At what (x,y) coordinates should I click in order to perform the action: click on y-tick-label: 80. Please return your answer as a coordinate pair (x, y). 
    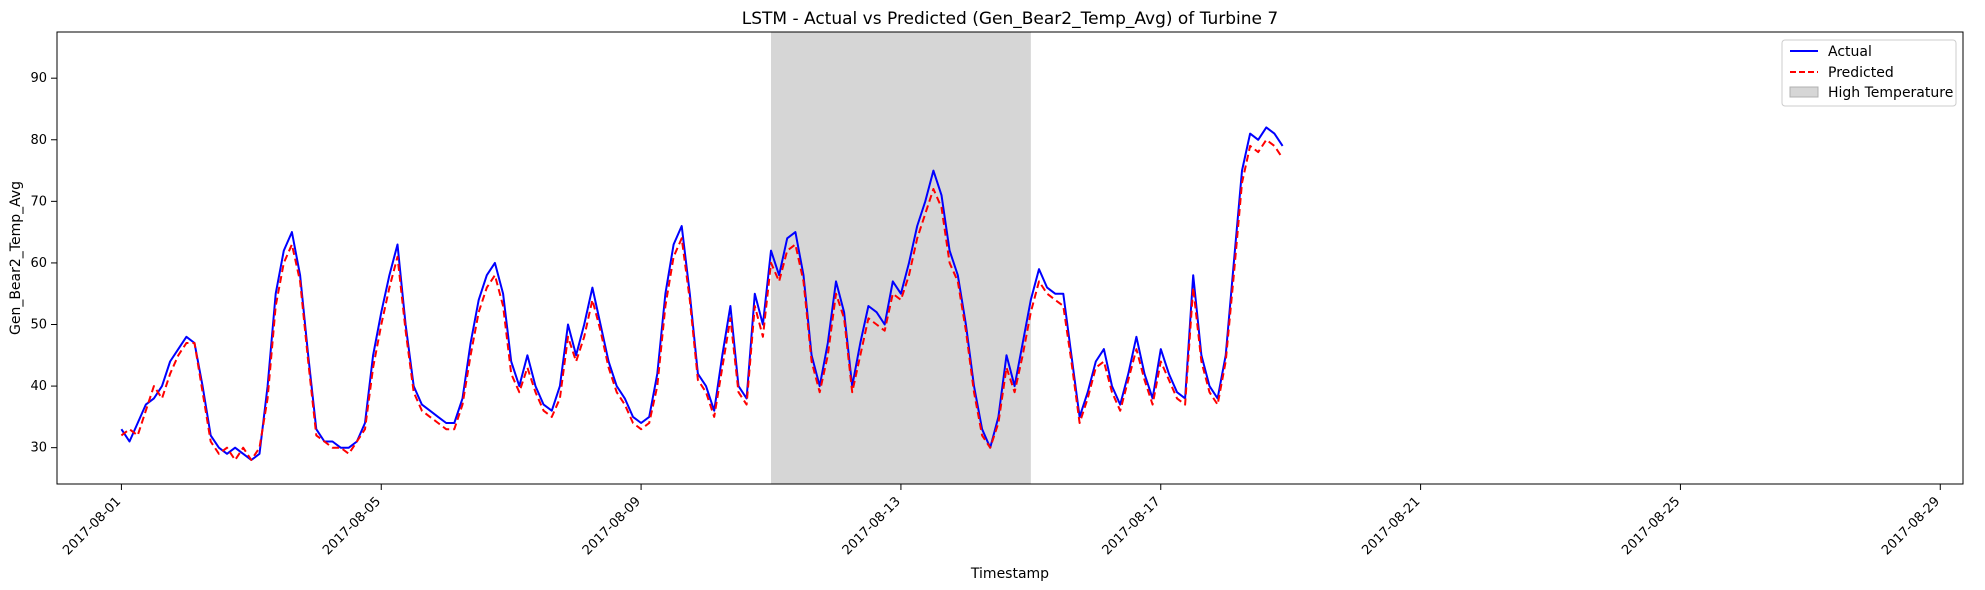
    Looking at the image, I should click on (38, 140).